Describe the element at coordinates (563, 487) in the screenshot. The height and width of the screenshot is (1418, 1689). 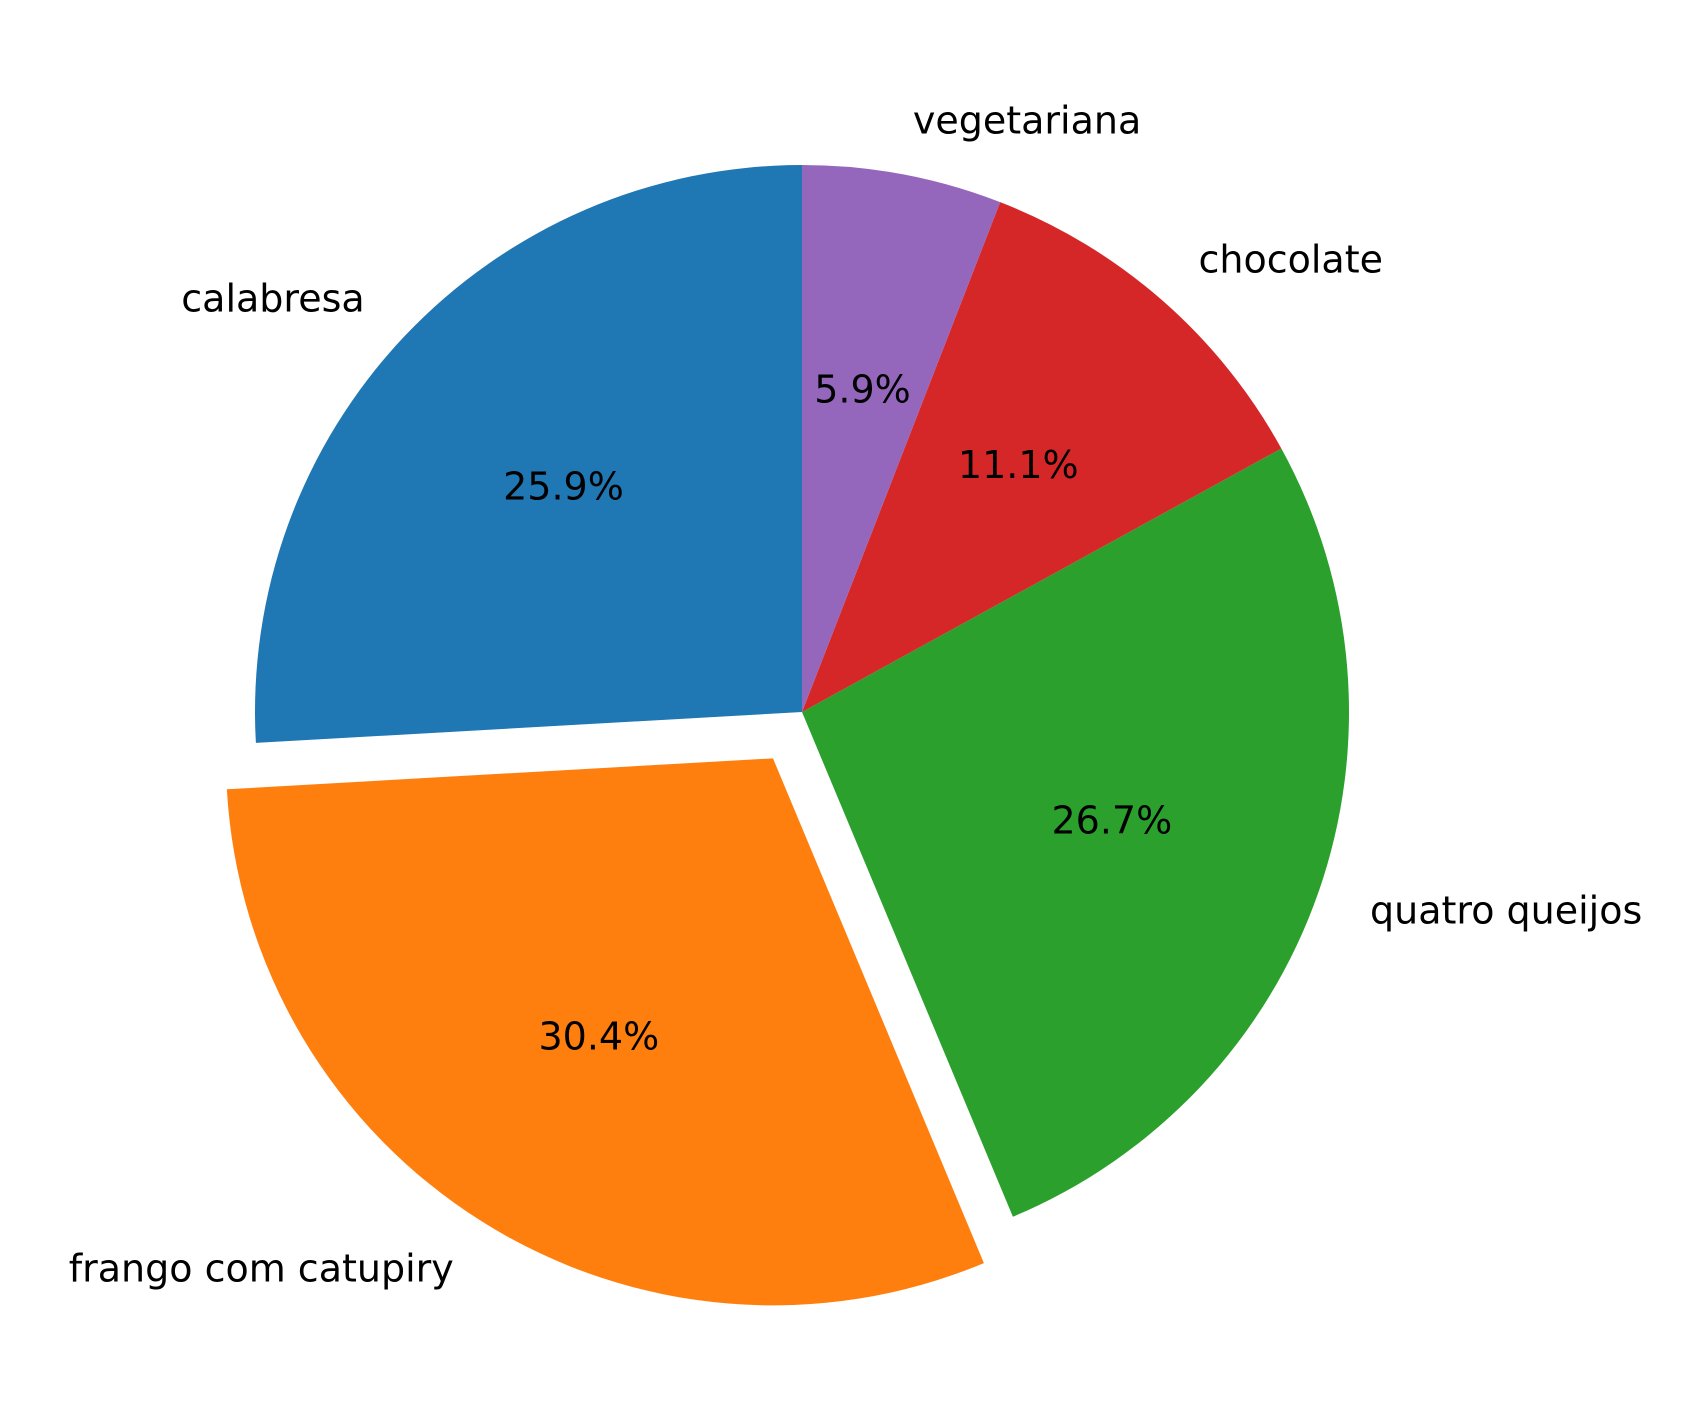
I see `pct-label-calabresa: 25.9%` at that location.